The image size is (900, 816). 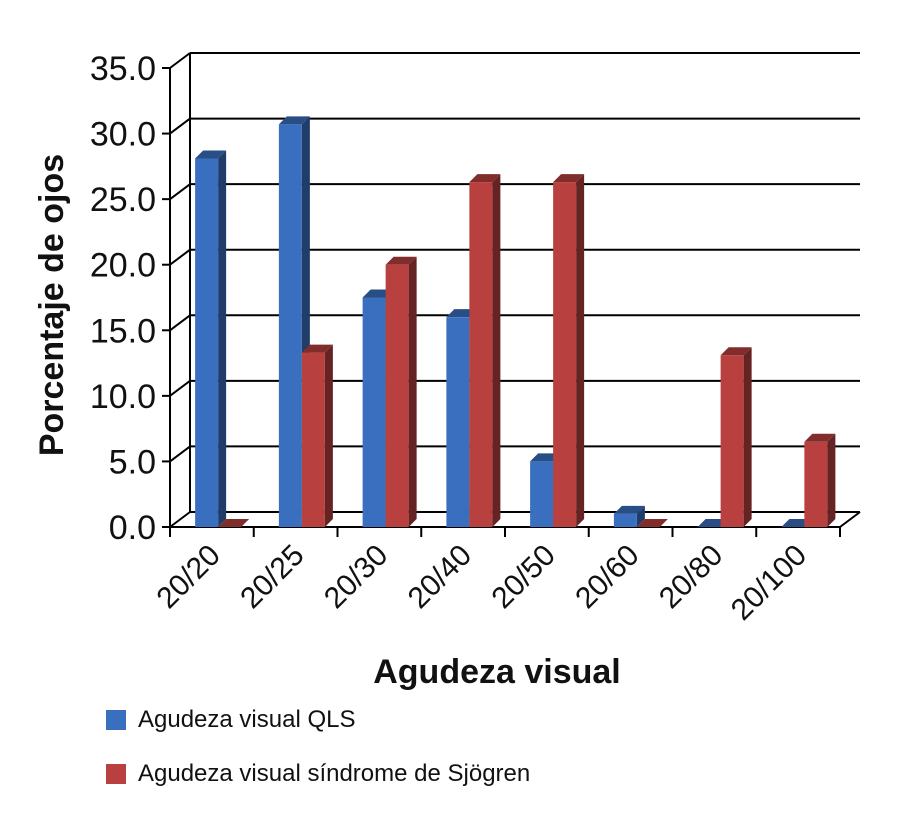 I want to click on legend-swatch-sjogren, so click(x=116, y=774).